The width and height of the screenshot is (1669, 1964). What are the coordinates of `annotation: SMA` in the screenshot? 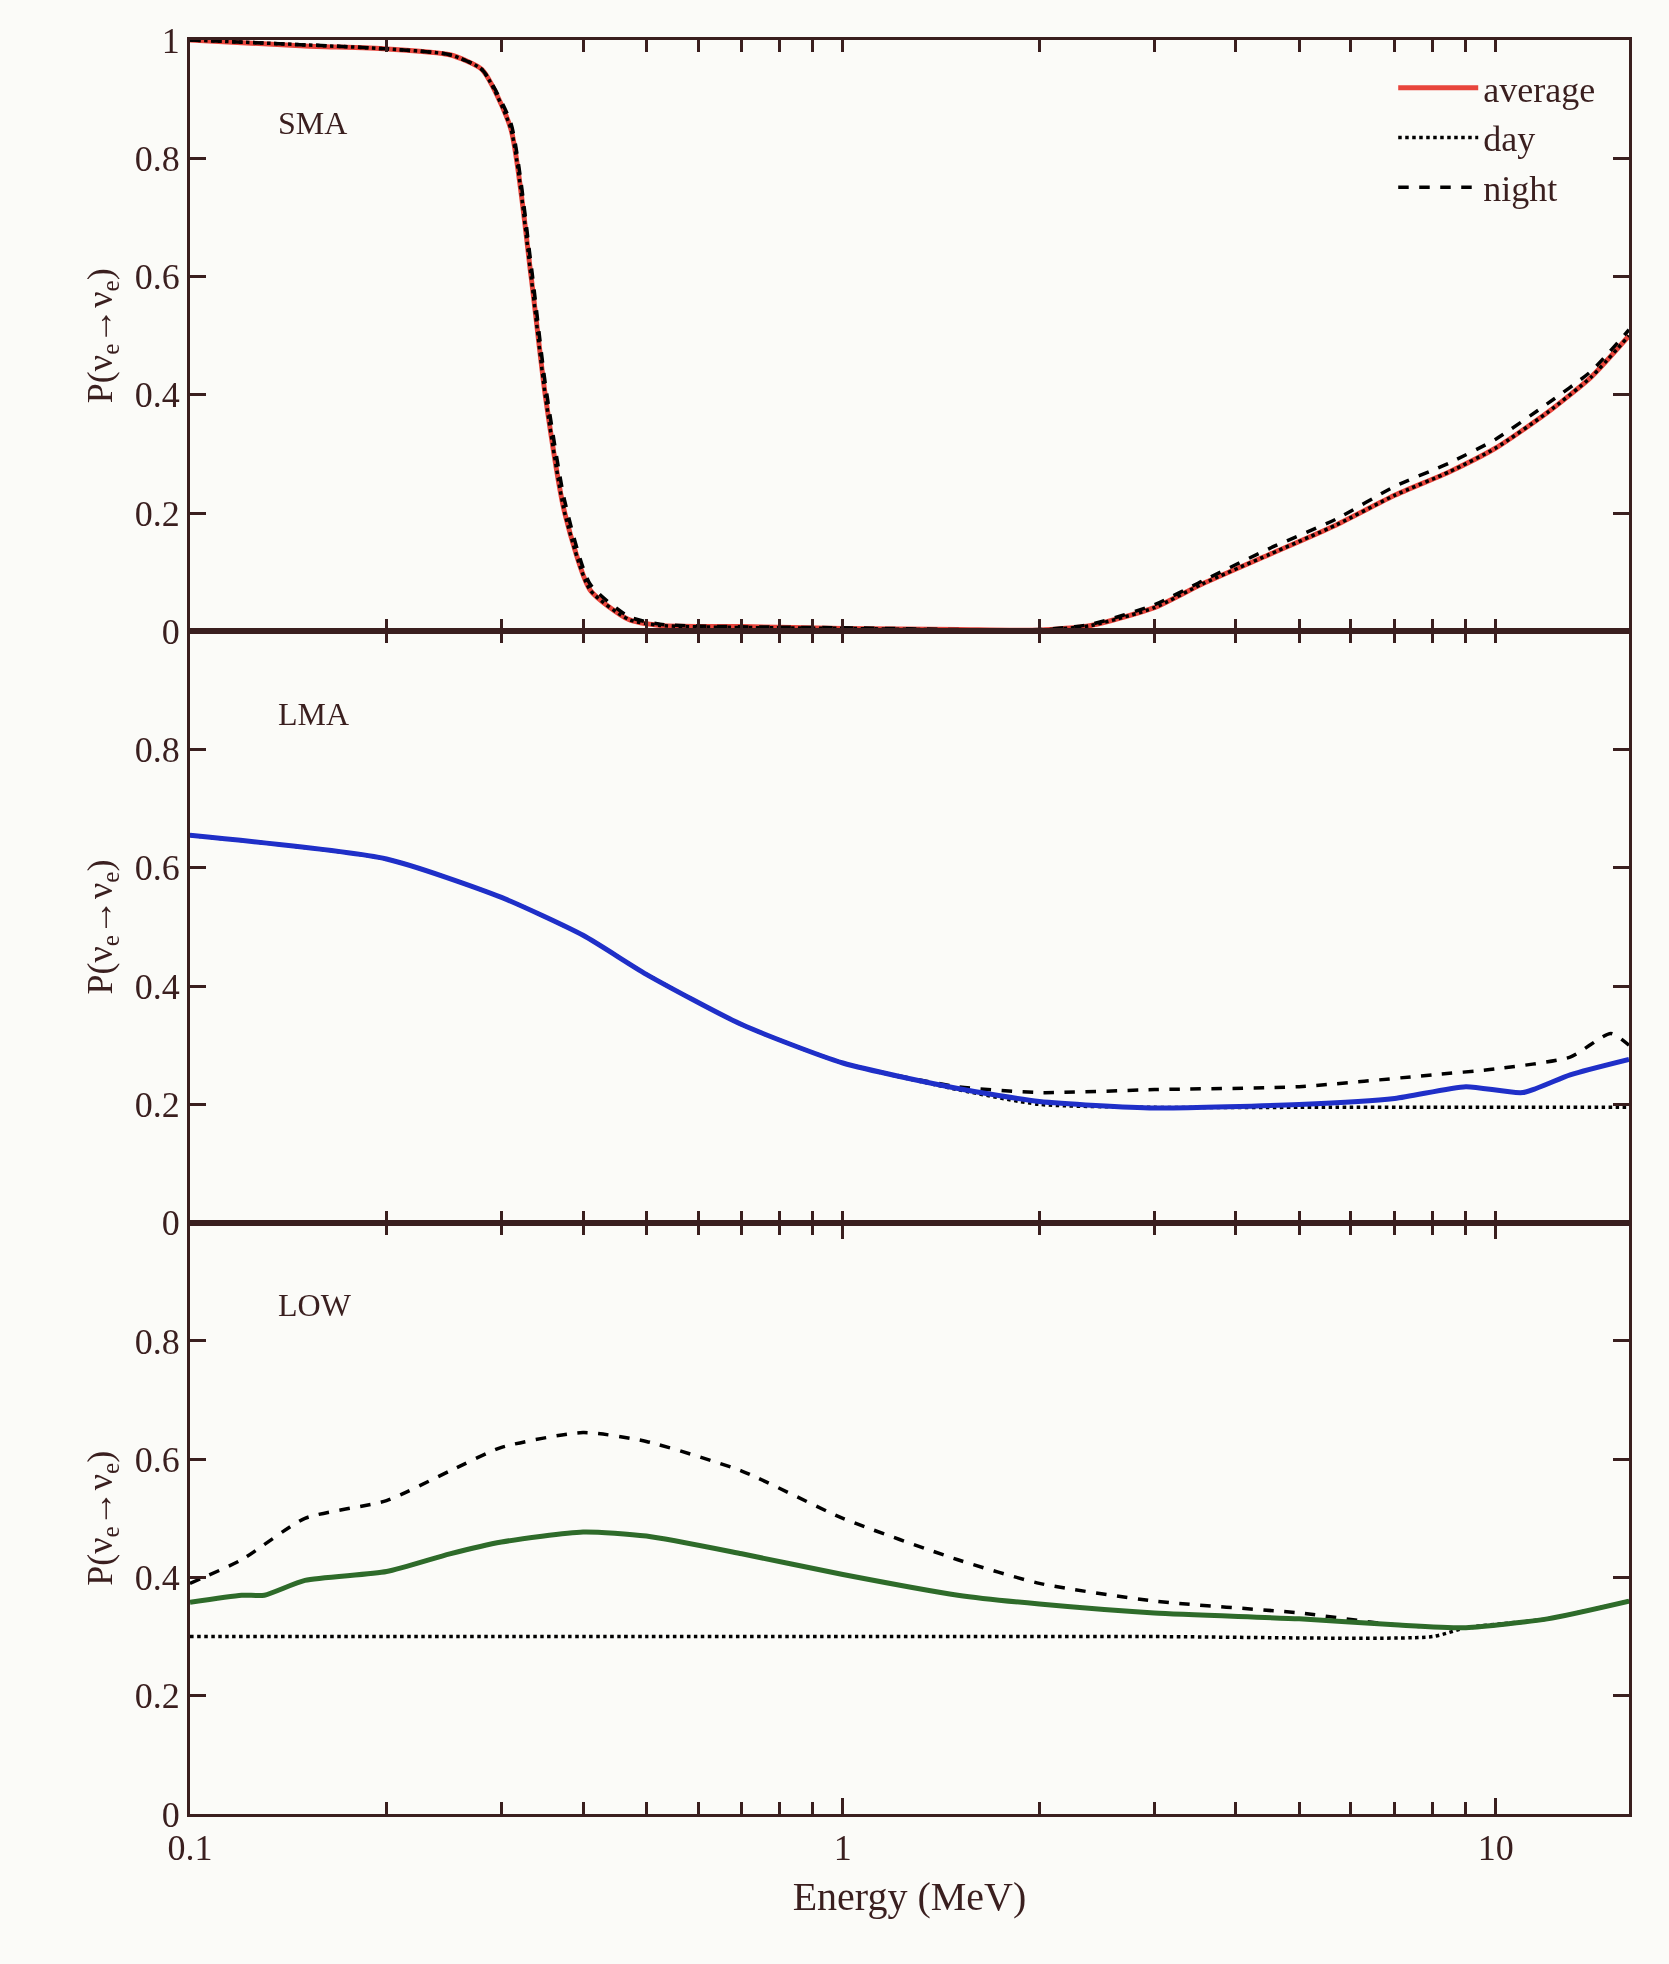 It's located at (313, 123).